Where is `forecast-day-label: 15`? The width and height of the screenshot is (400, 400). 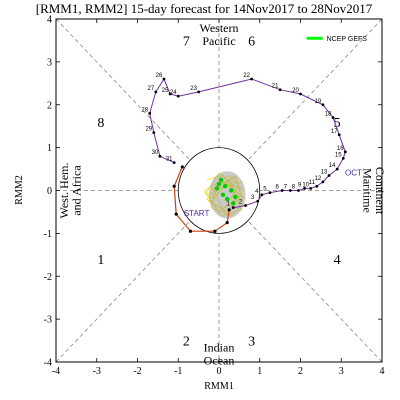 forecast-day-label: 15 is located at coordinates (338, 155).